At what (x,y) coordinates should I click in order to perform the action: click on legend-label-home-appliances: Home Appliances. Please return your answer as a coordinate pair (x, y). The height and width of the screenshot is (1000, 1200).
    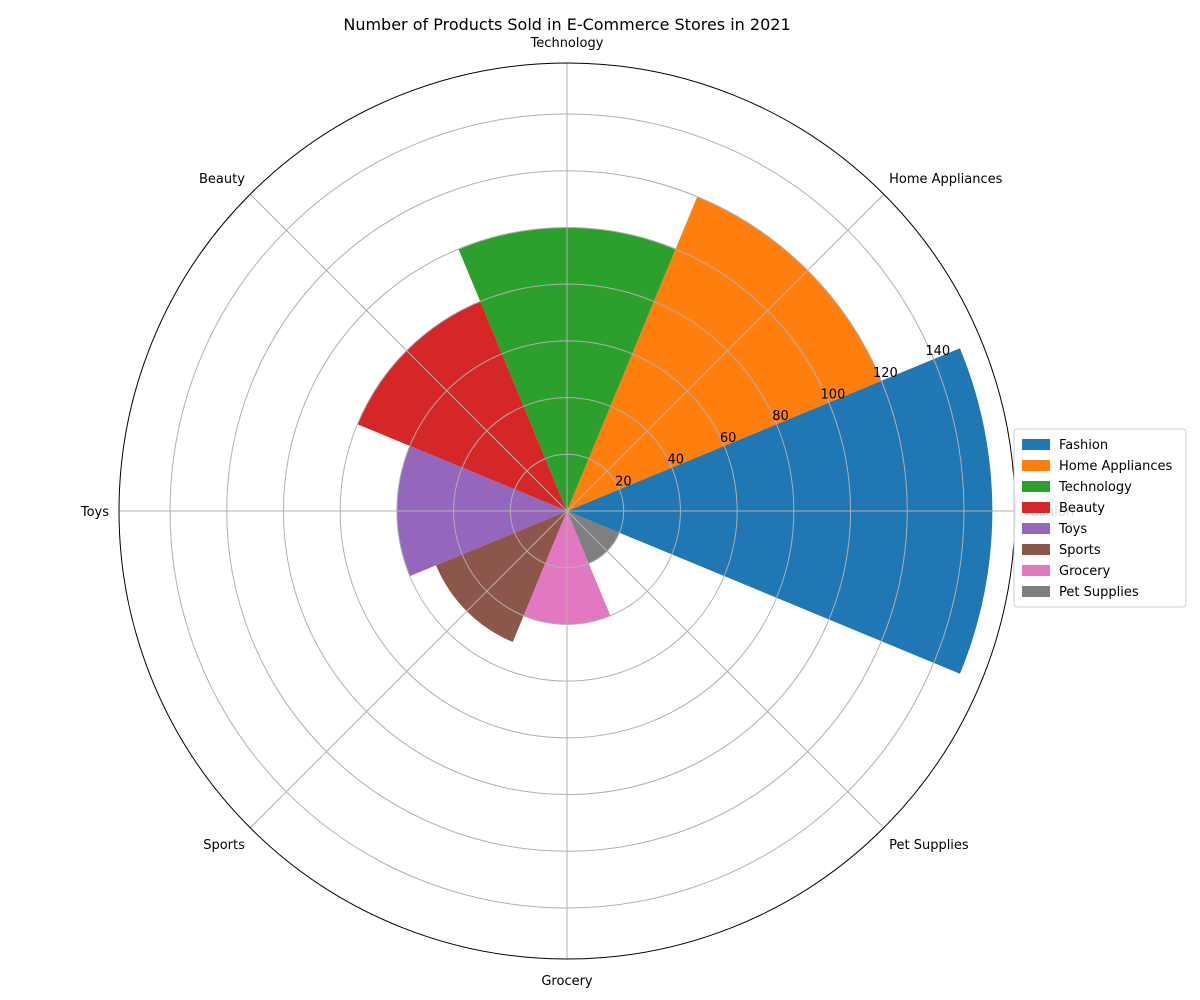
    Looking at the image, I should click on (1115, 466).